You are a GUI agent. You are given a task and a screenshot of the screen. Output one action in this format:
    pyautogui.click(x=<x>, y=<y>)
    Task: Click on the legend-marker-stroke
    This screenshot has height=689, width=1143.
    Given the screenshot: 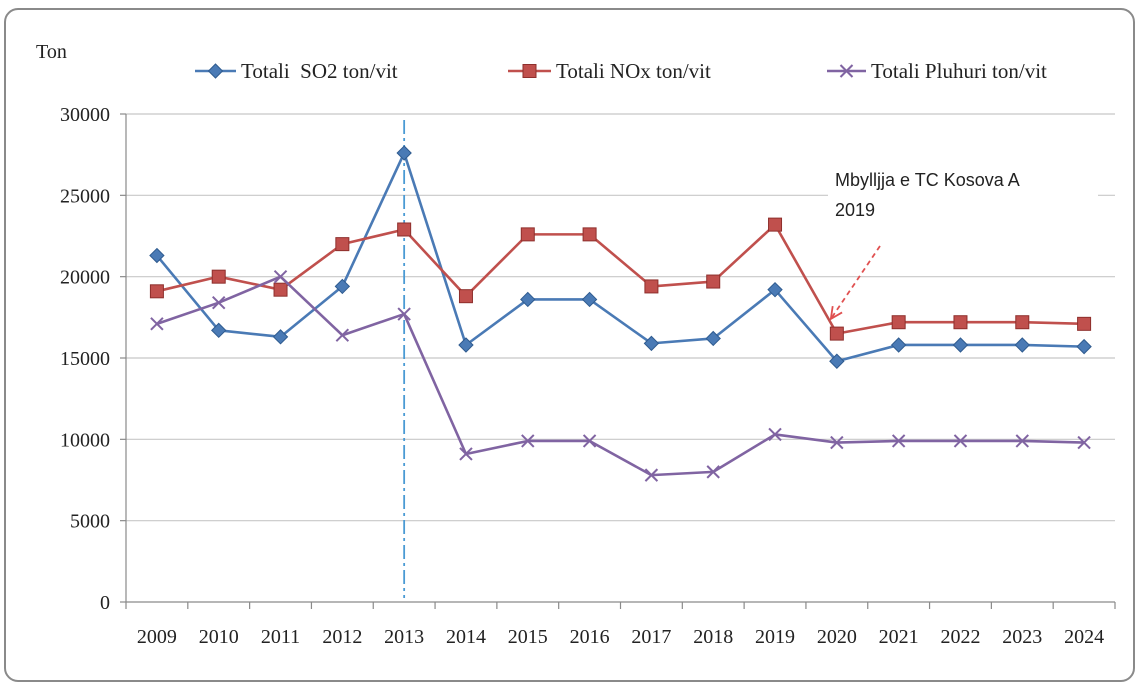 What is the action you would take?
    pyautogui.click(x=846, y=71)
    